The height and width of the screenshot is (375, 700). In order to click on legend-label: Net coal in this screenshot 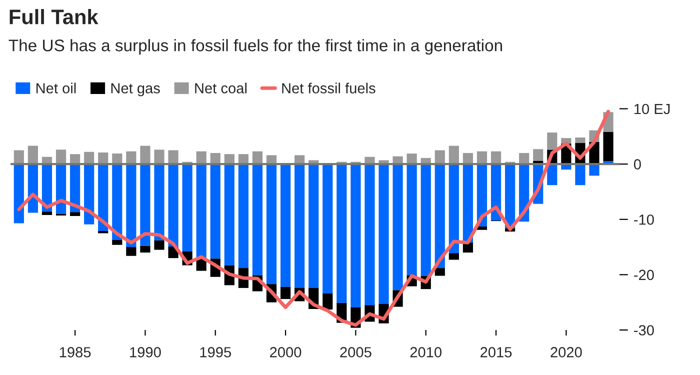, I will do `click(220, 88)`.